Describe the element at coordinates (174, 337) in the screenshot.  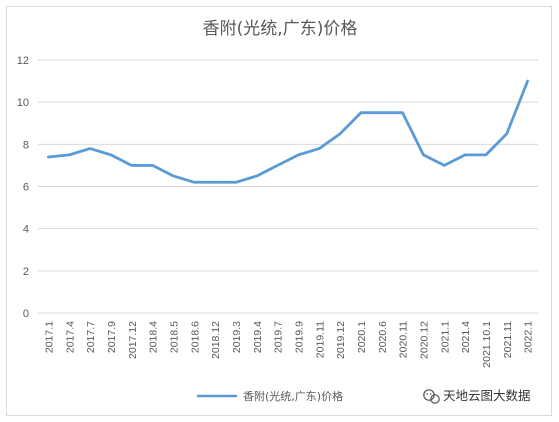
I see `x-tick-label: 2018.5` at that location.